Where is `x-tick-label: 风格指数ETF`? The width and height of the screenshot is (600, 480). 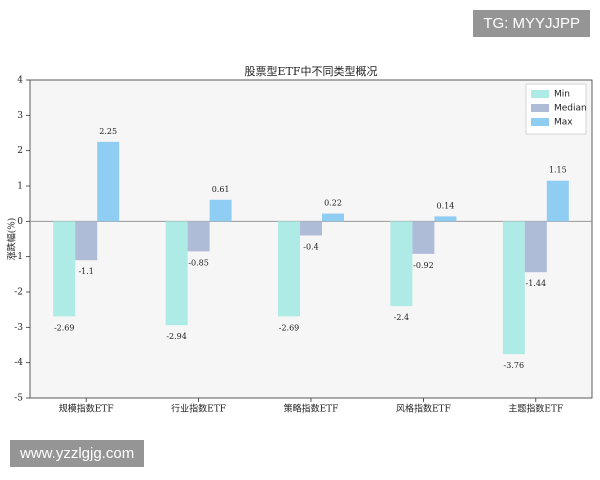 x-tick-label: 风格指数ETF is located at coordinates (423, 409).